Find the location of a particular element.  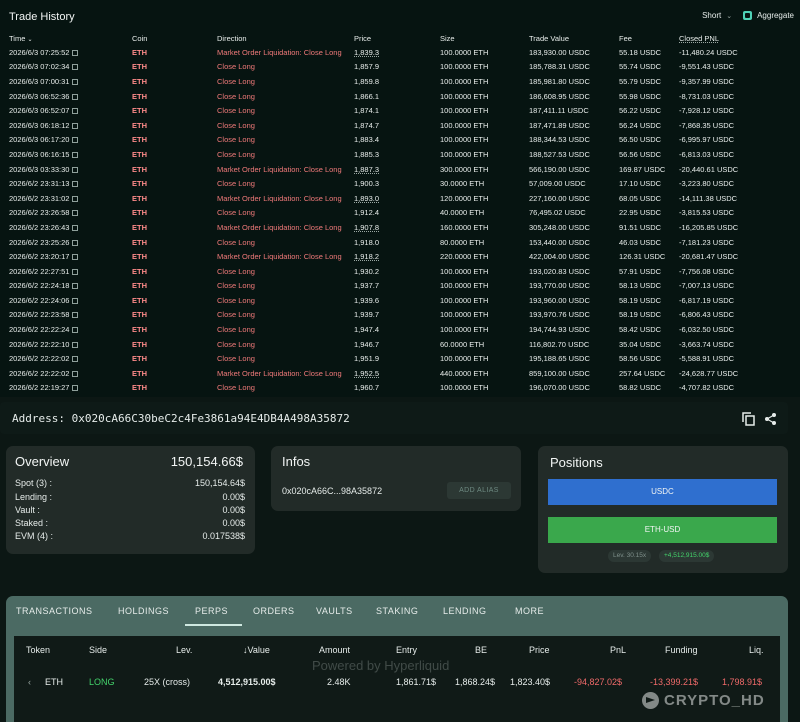

tab-orders: ORDERS is located at coordinates (274, 611).